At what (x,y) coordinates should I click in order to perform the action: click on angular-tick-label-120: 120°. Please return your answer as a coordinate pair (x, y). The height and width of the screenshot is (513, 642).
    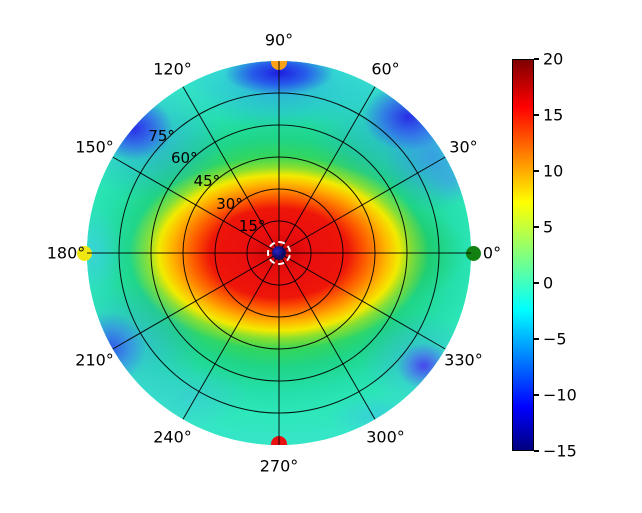
    Looking at the image, I should click on (172, 69).